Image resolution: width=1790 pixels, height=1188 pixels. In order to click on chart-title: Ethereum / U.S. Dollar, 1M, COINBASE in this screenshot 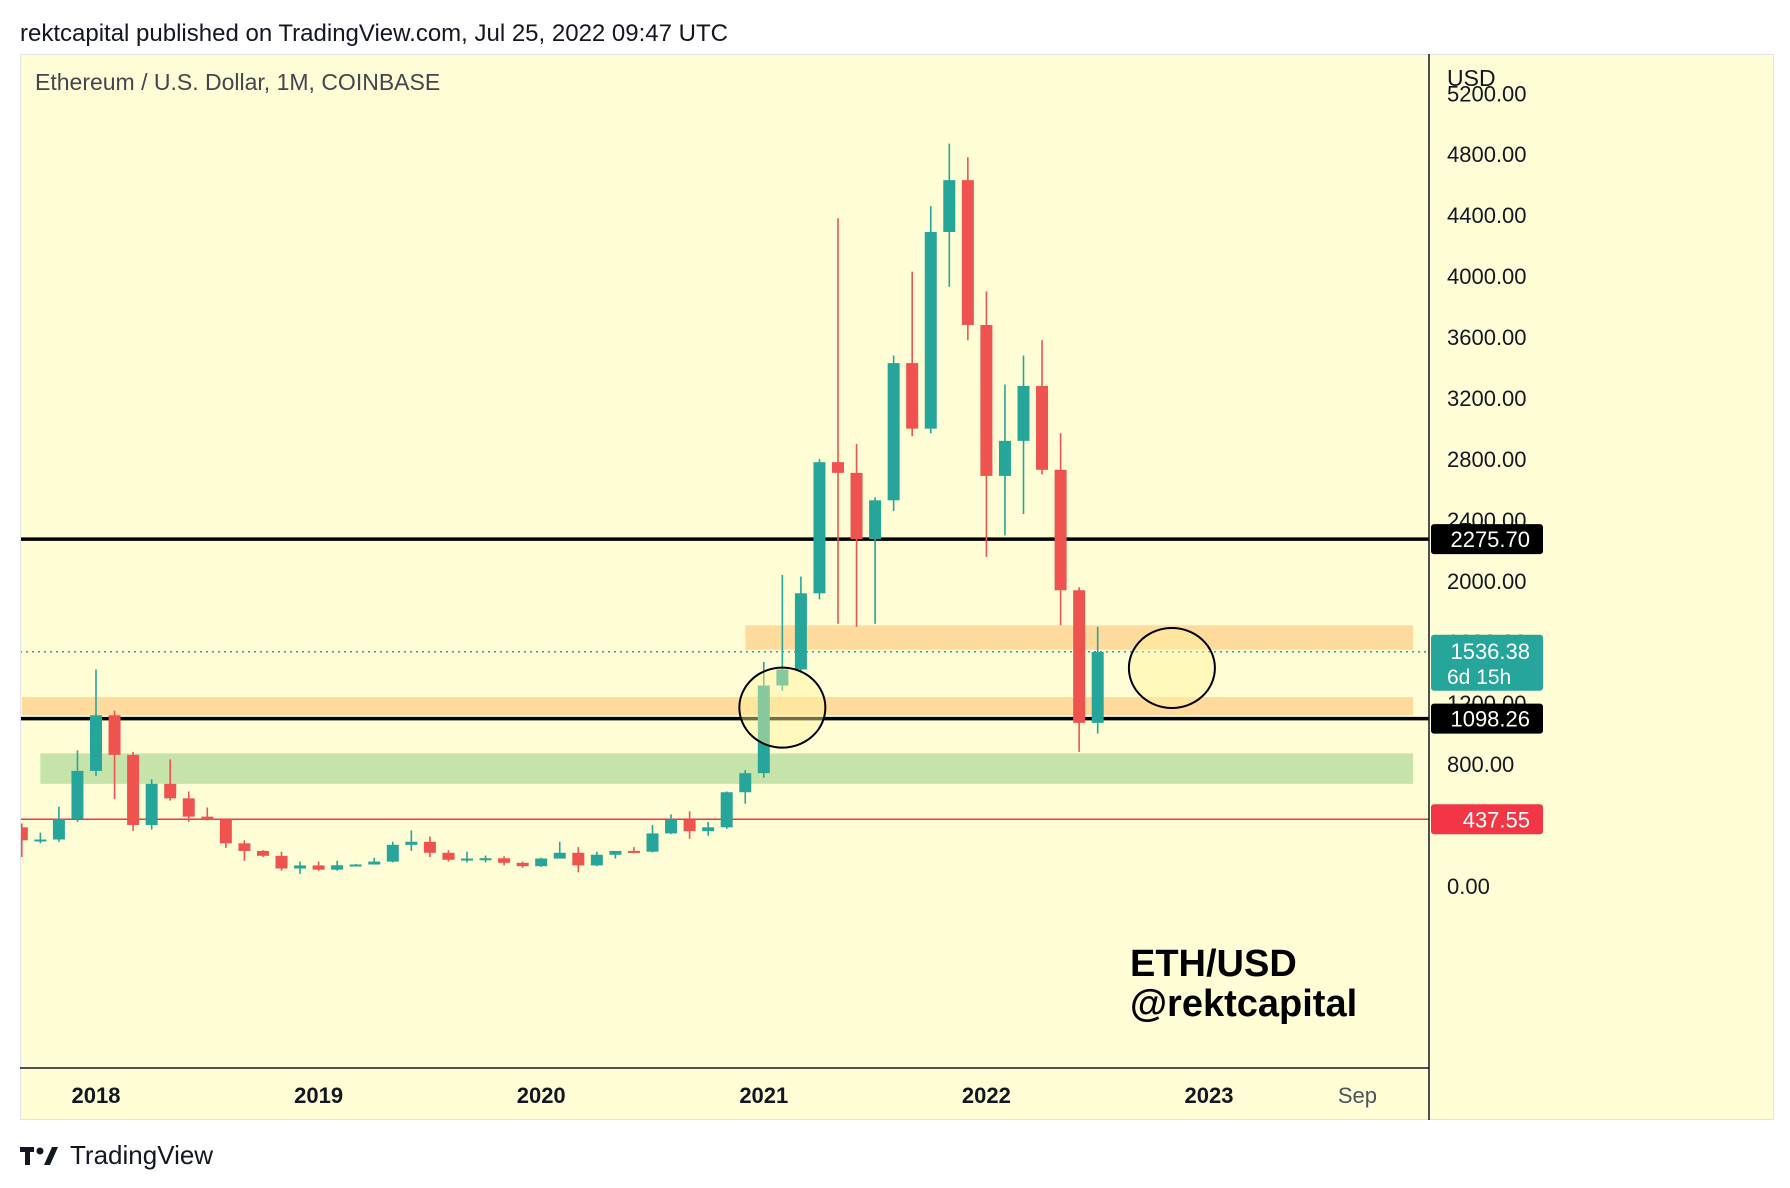, I will do `click(237, 82)`.